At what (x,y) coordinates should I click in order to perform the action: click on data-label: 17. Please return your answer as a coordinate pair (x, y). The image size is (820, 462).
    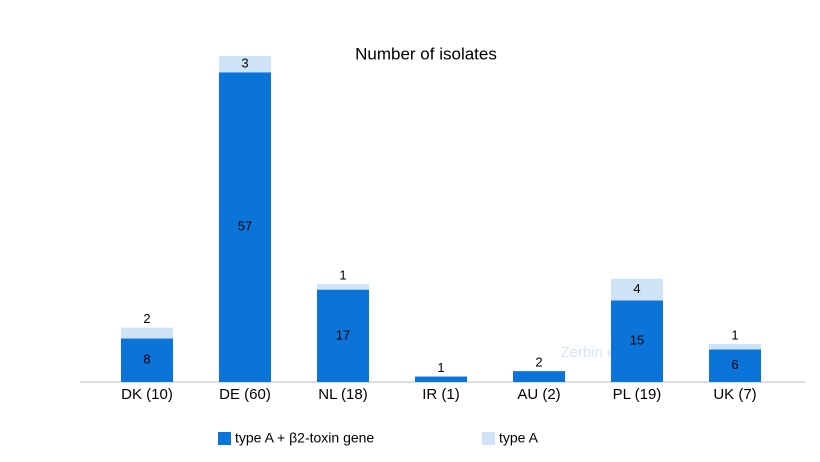
    Looking at the image, I should click on (343, 334).